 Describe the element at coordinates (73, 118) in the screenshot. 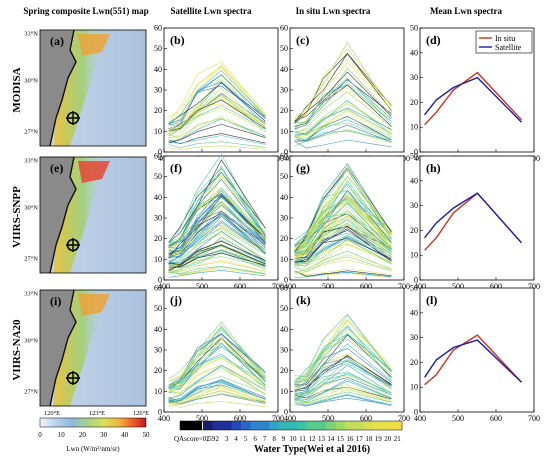

I see `station-marker-cross` at that location.